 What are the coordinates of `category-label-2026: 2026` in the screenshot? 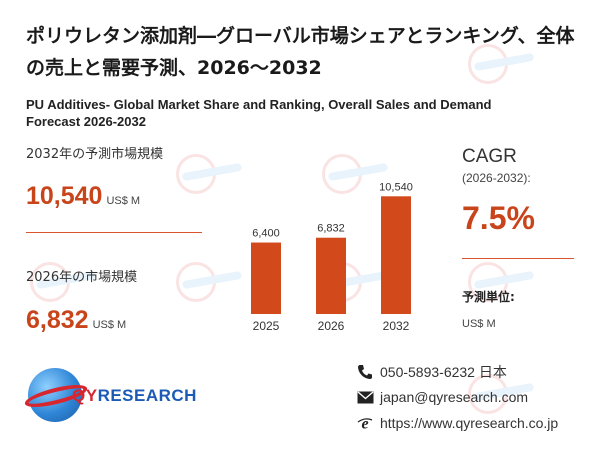 It's located at (331, 326).